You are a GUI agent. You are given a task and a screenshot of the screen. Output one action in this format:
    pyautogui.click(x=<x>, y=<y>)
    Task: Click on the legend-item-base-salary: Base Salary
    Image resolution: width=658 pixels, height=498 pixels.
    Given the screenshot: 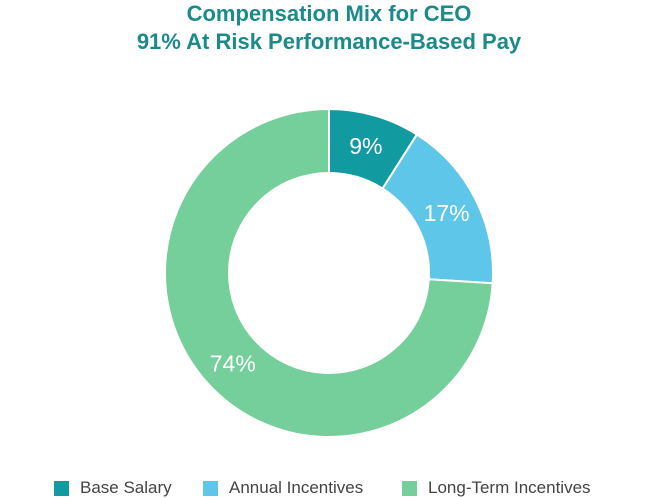 What is the action you would take?
    pyautogui.click(x=113, y=488)
    